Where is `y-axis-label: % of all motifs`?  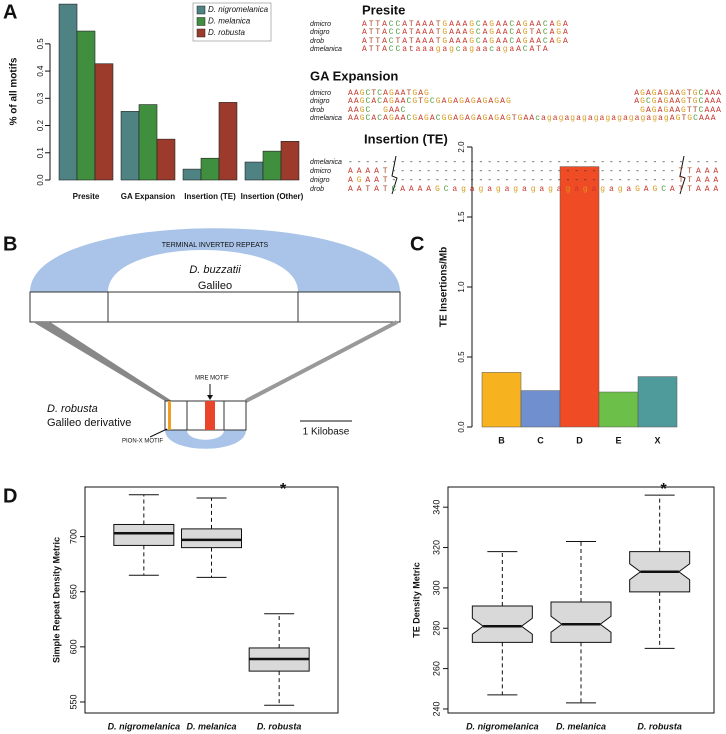
y-axis-label: % of all motifs is located at coordinates (14, 91).